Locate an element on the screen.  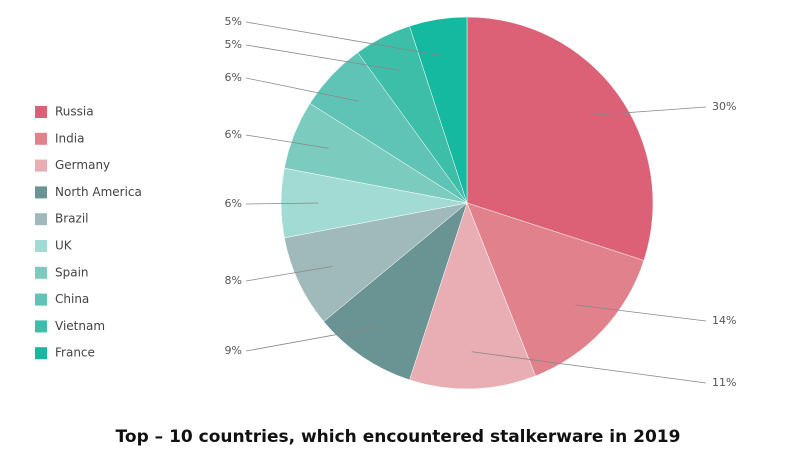
legend-label: Russia is located at coordinates (74, 112).